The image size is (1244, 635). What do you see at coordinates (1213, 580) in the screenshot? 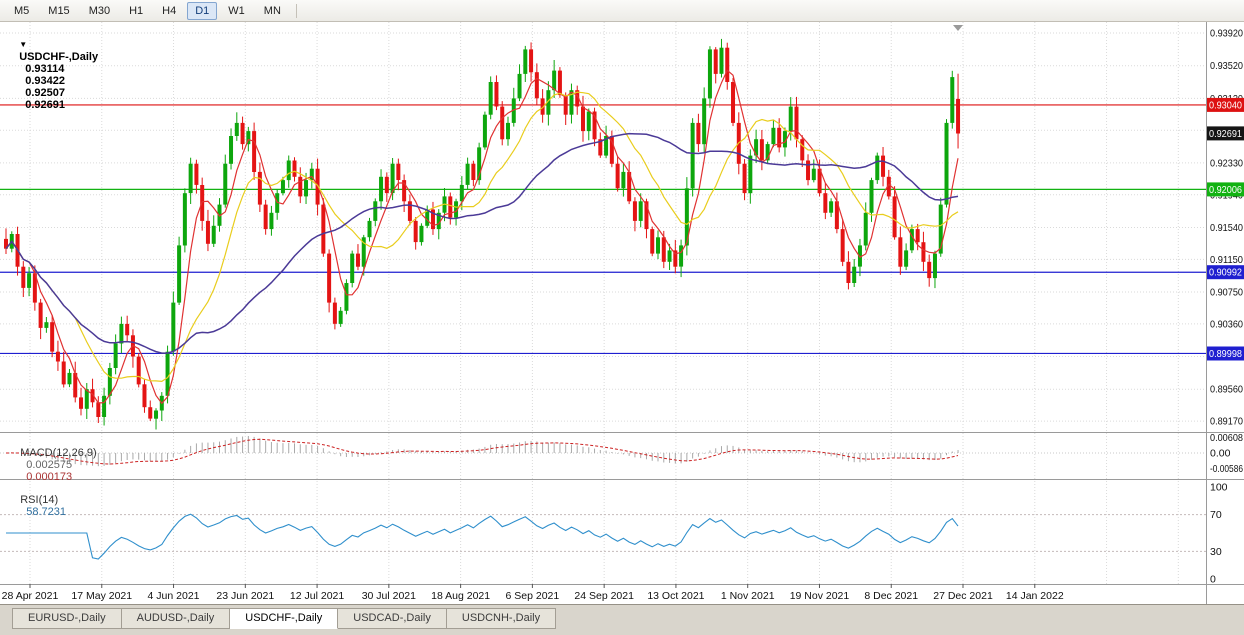
I see `svg-text: 0` at bounding box center [1213, 580].